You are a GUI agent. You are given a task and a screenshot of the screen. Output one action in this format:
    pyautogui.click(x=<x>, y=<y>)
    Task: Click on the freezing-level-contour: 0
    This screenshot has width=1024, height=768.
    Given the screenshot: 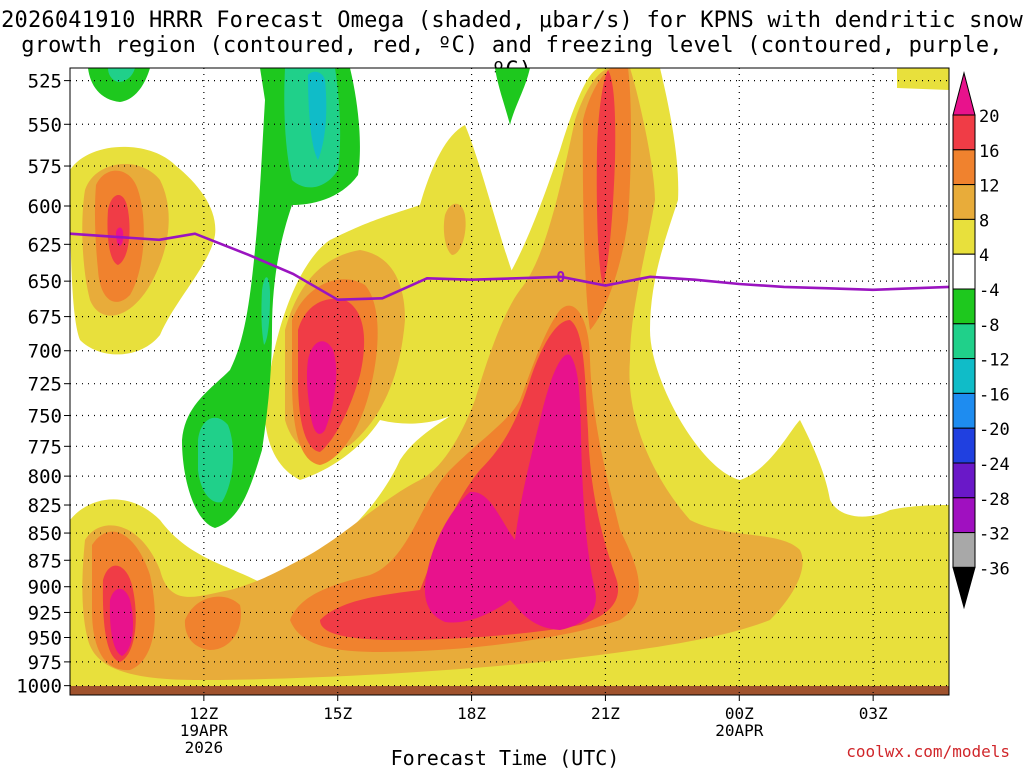 What is the action you would take?
    pyautogui.click(x=509, y=267)
    